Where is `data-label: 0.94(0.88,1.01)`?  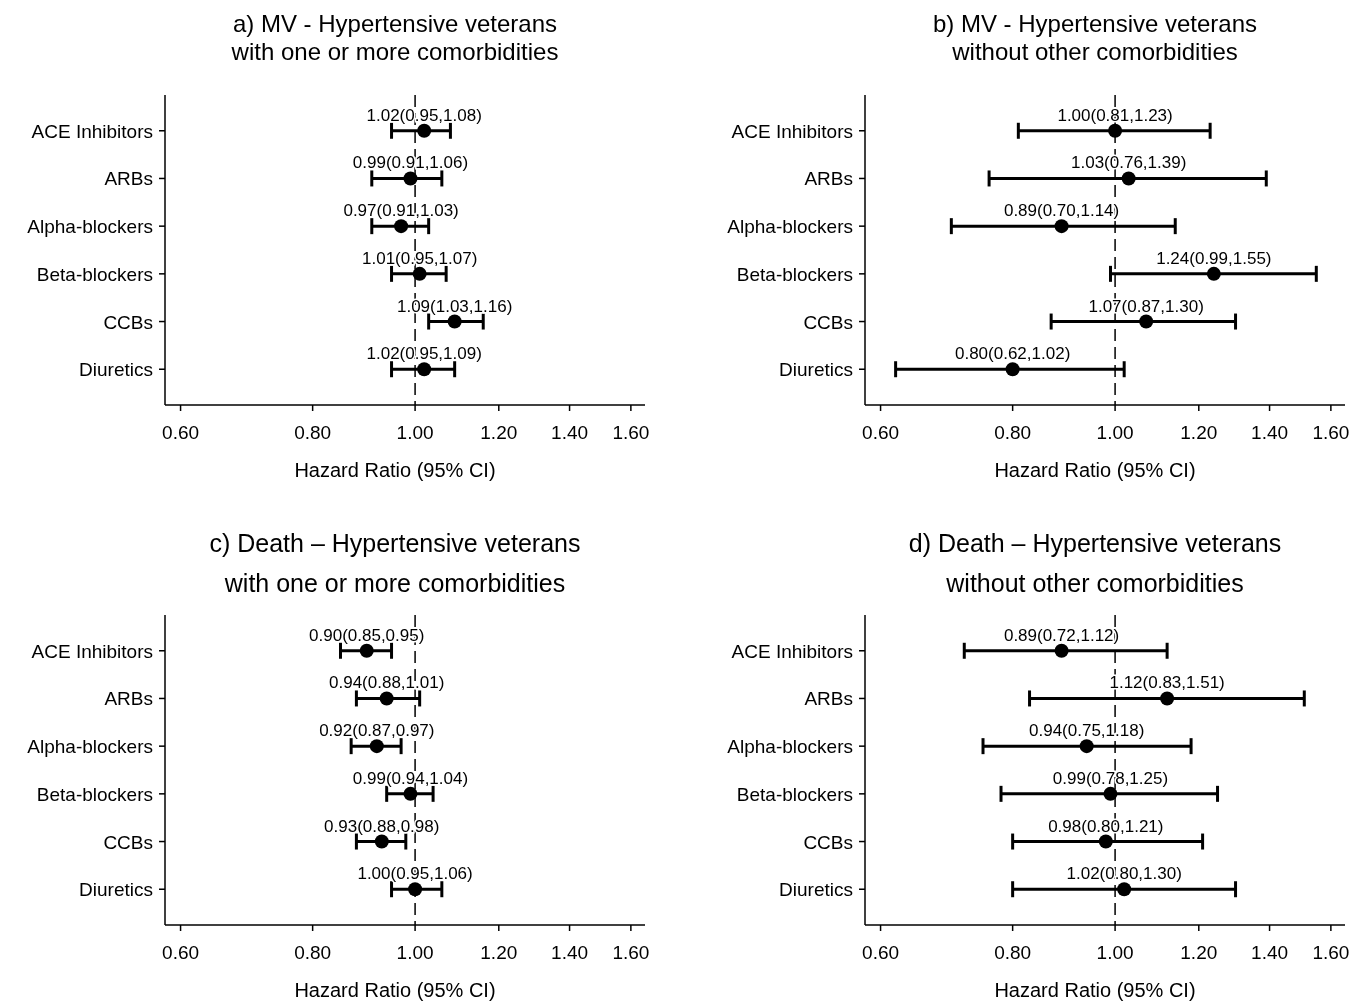 data-label: 0.94(0.88,1.01) is located at coordinates (387, 683).